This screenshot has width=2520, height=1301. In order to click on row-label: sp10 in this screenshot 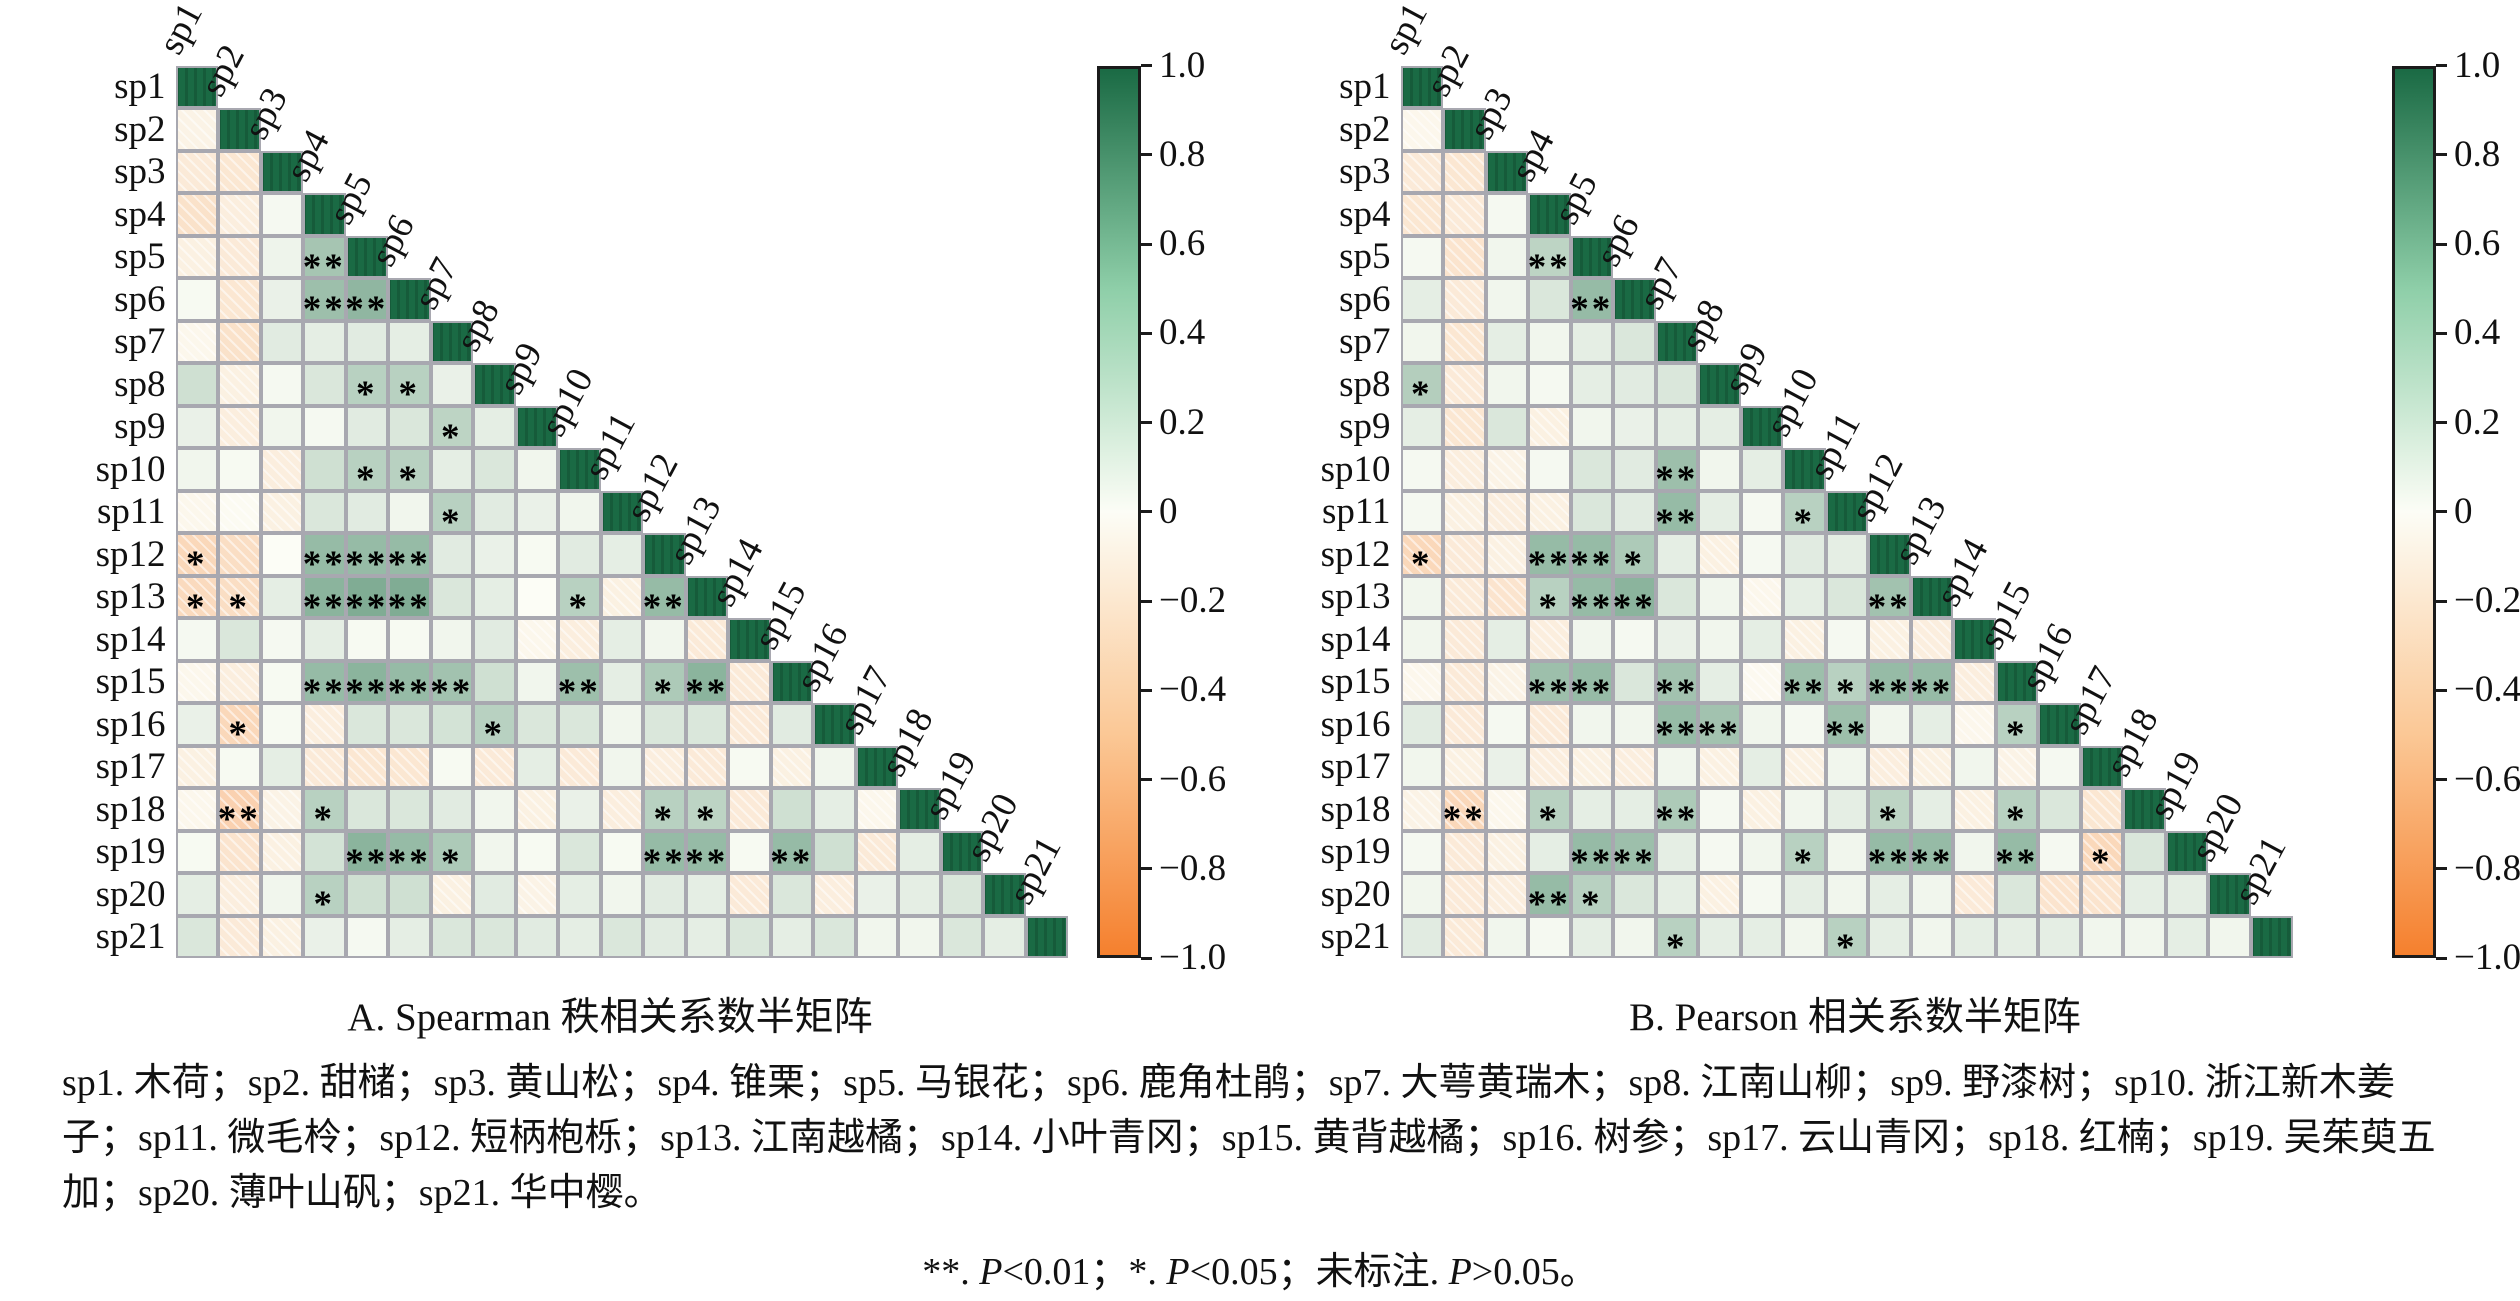, I will do `click(130, 469)`.